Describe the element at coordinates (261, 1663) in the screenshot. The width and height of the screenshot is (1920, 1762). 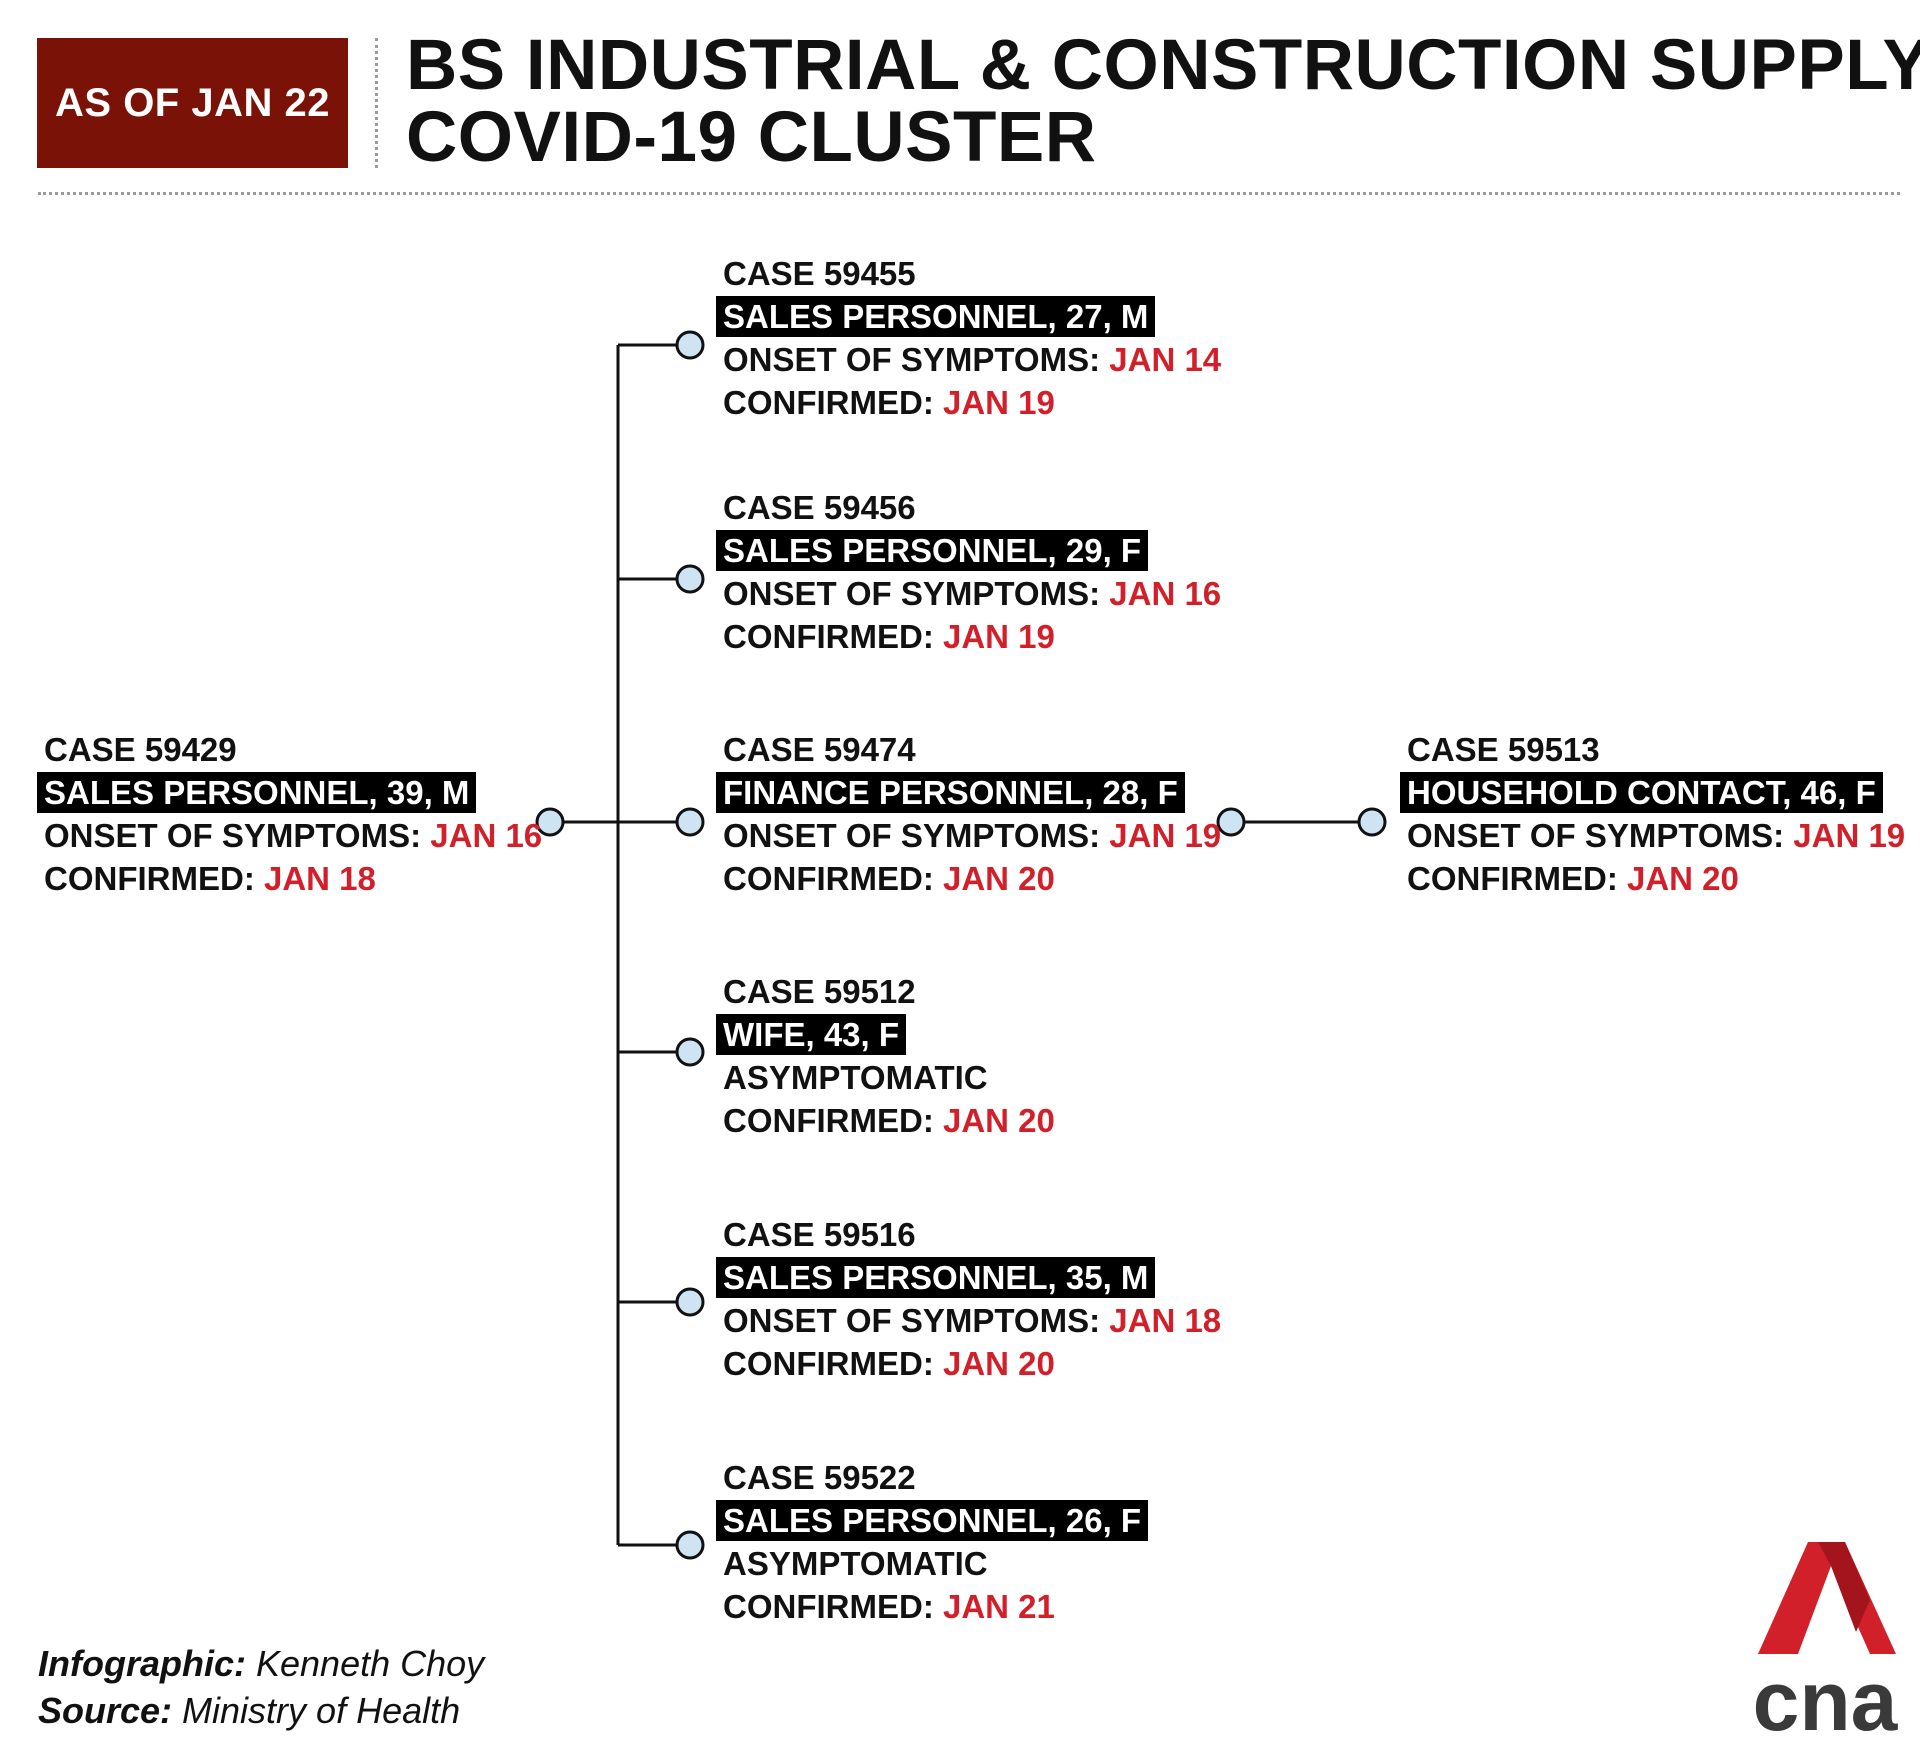
I see `infographic-credit: Infographic: Kenneth Choy` at that location.